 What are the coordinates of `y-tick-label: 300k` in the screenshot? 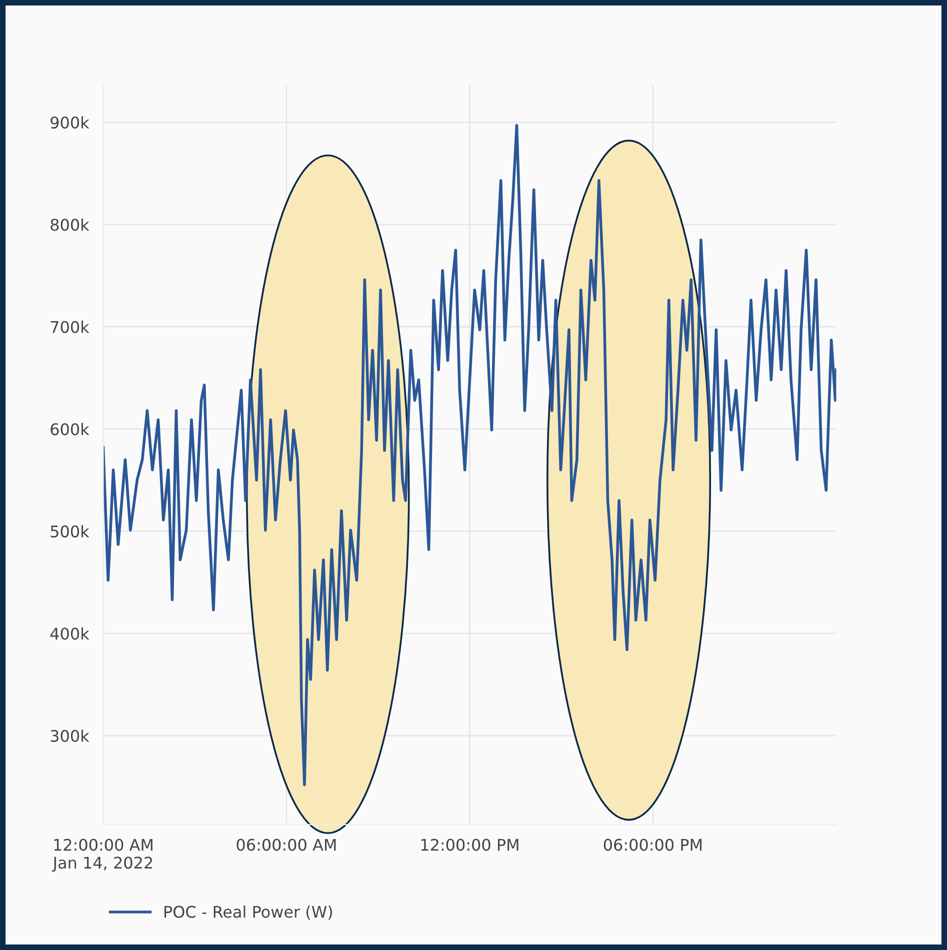 It's located at (70, 736).